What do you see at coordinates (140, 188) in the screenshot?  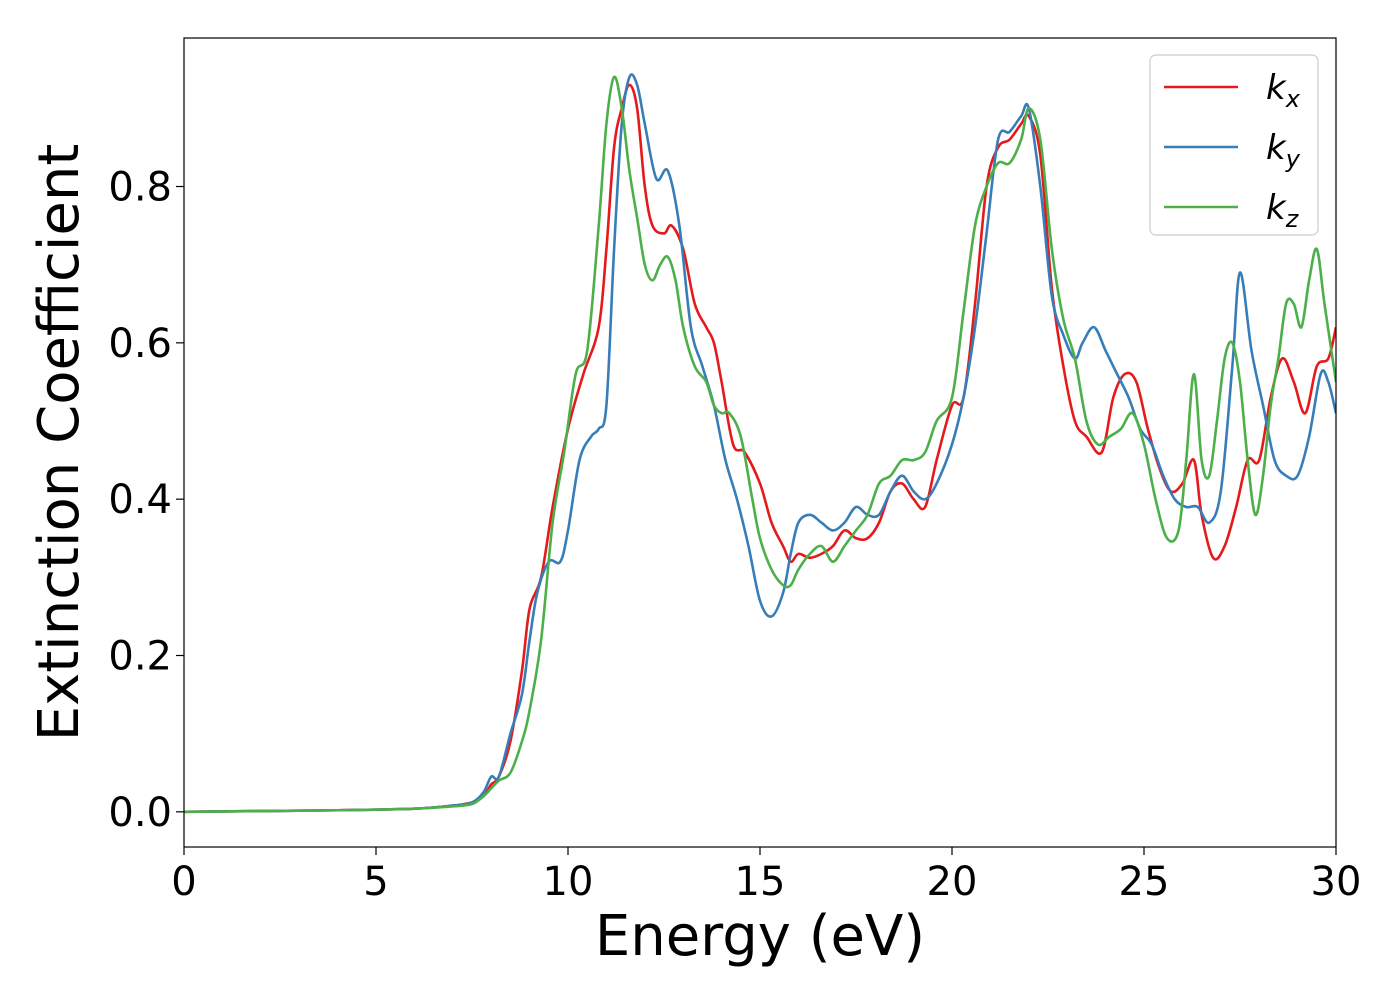 I see `y-tick-label: 0.8` at bounding box center [140, 188].